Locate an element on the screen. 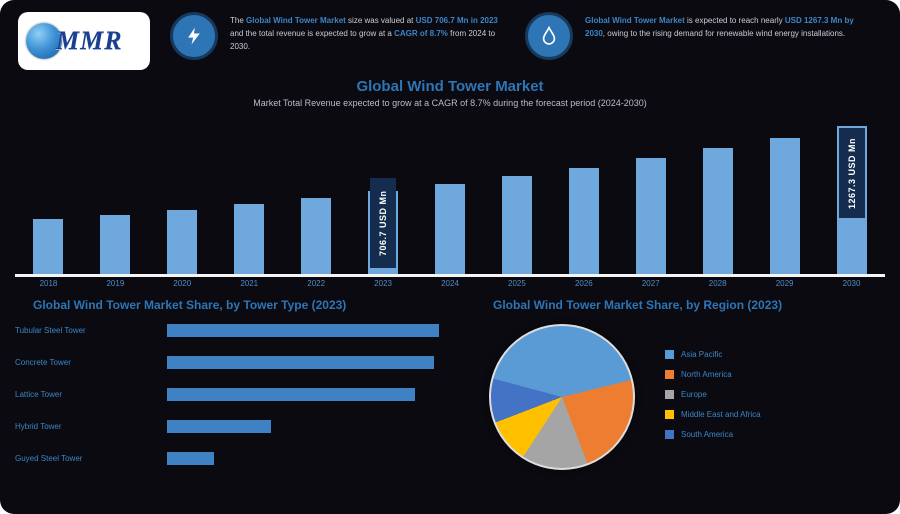  axis-year-label: 2029 is located at coordinates (784, 283).